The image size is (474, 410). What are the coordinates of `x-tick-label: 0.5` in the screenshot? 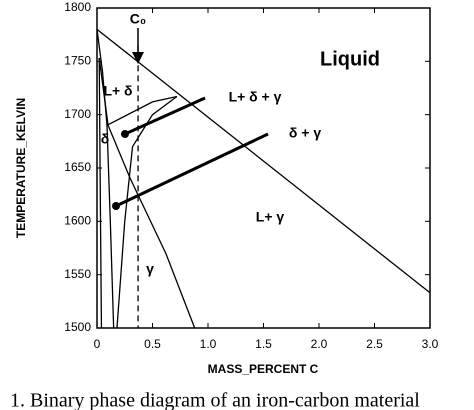 It's located at (152, 344).